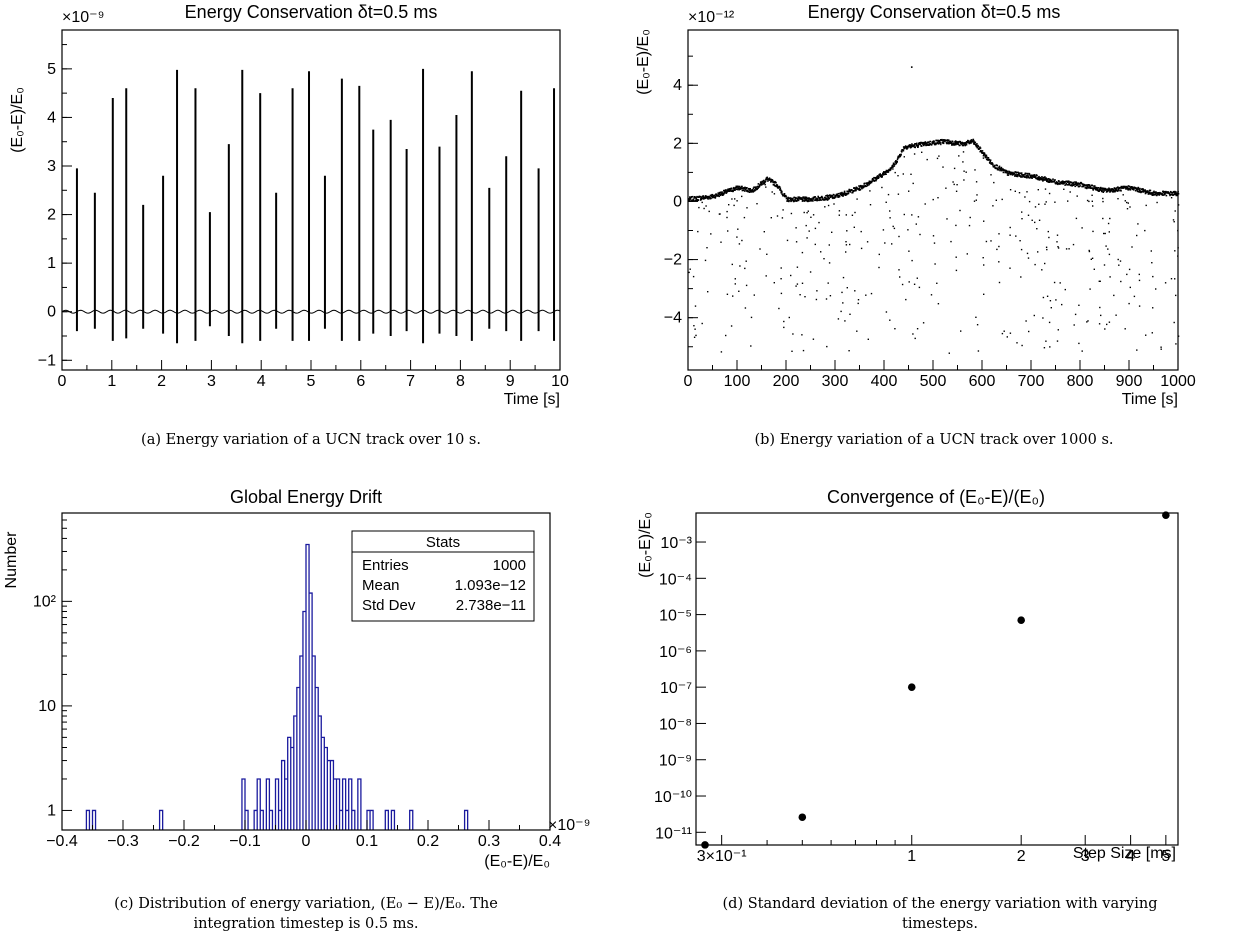 Image resolution: width=1240 pixels, height=952 pixels. Describe the element at coordinates (1021, 856) in the screenshot. I see `panel-d-xtick-label: 2` at that location.